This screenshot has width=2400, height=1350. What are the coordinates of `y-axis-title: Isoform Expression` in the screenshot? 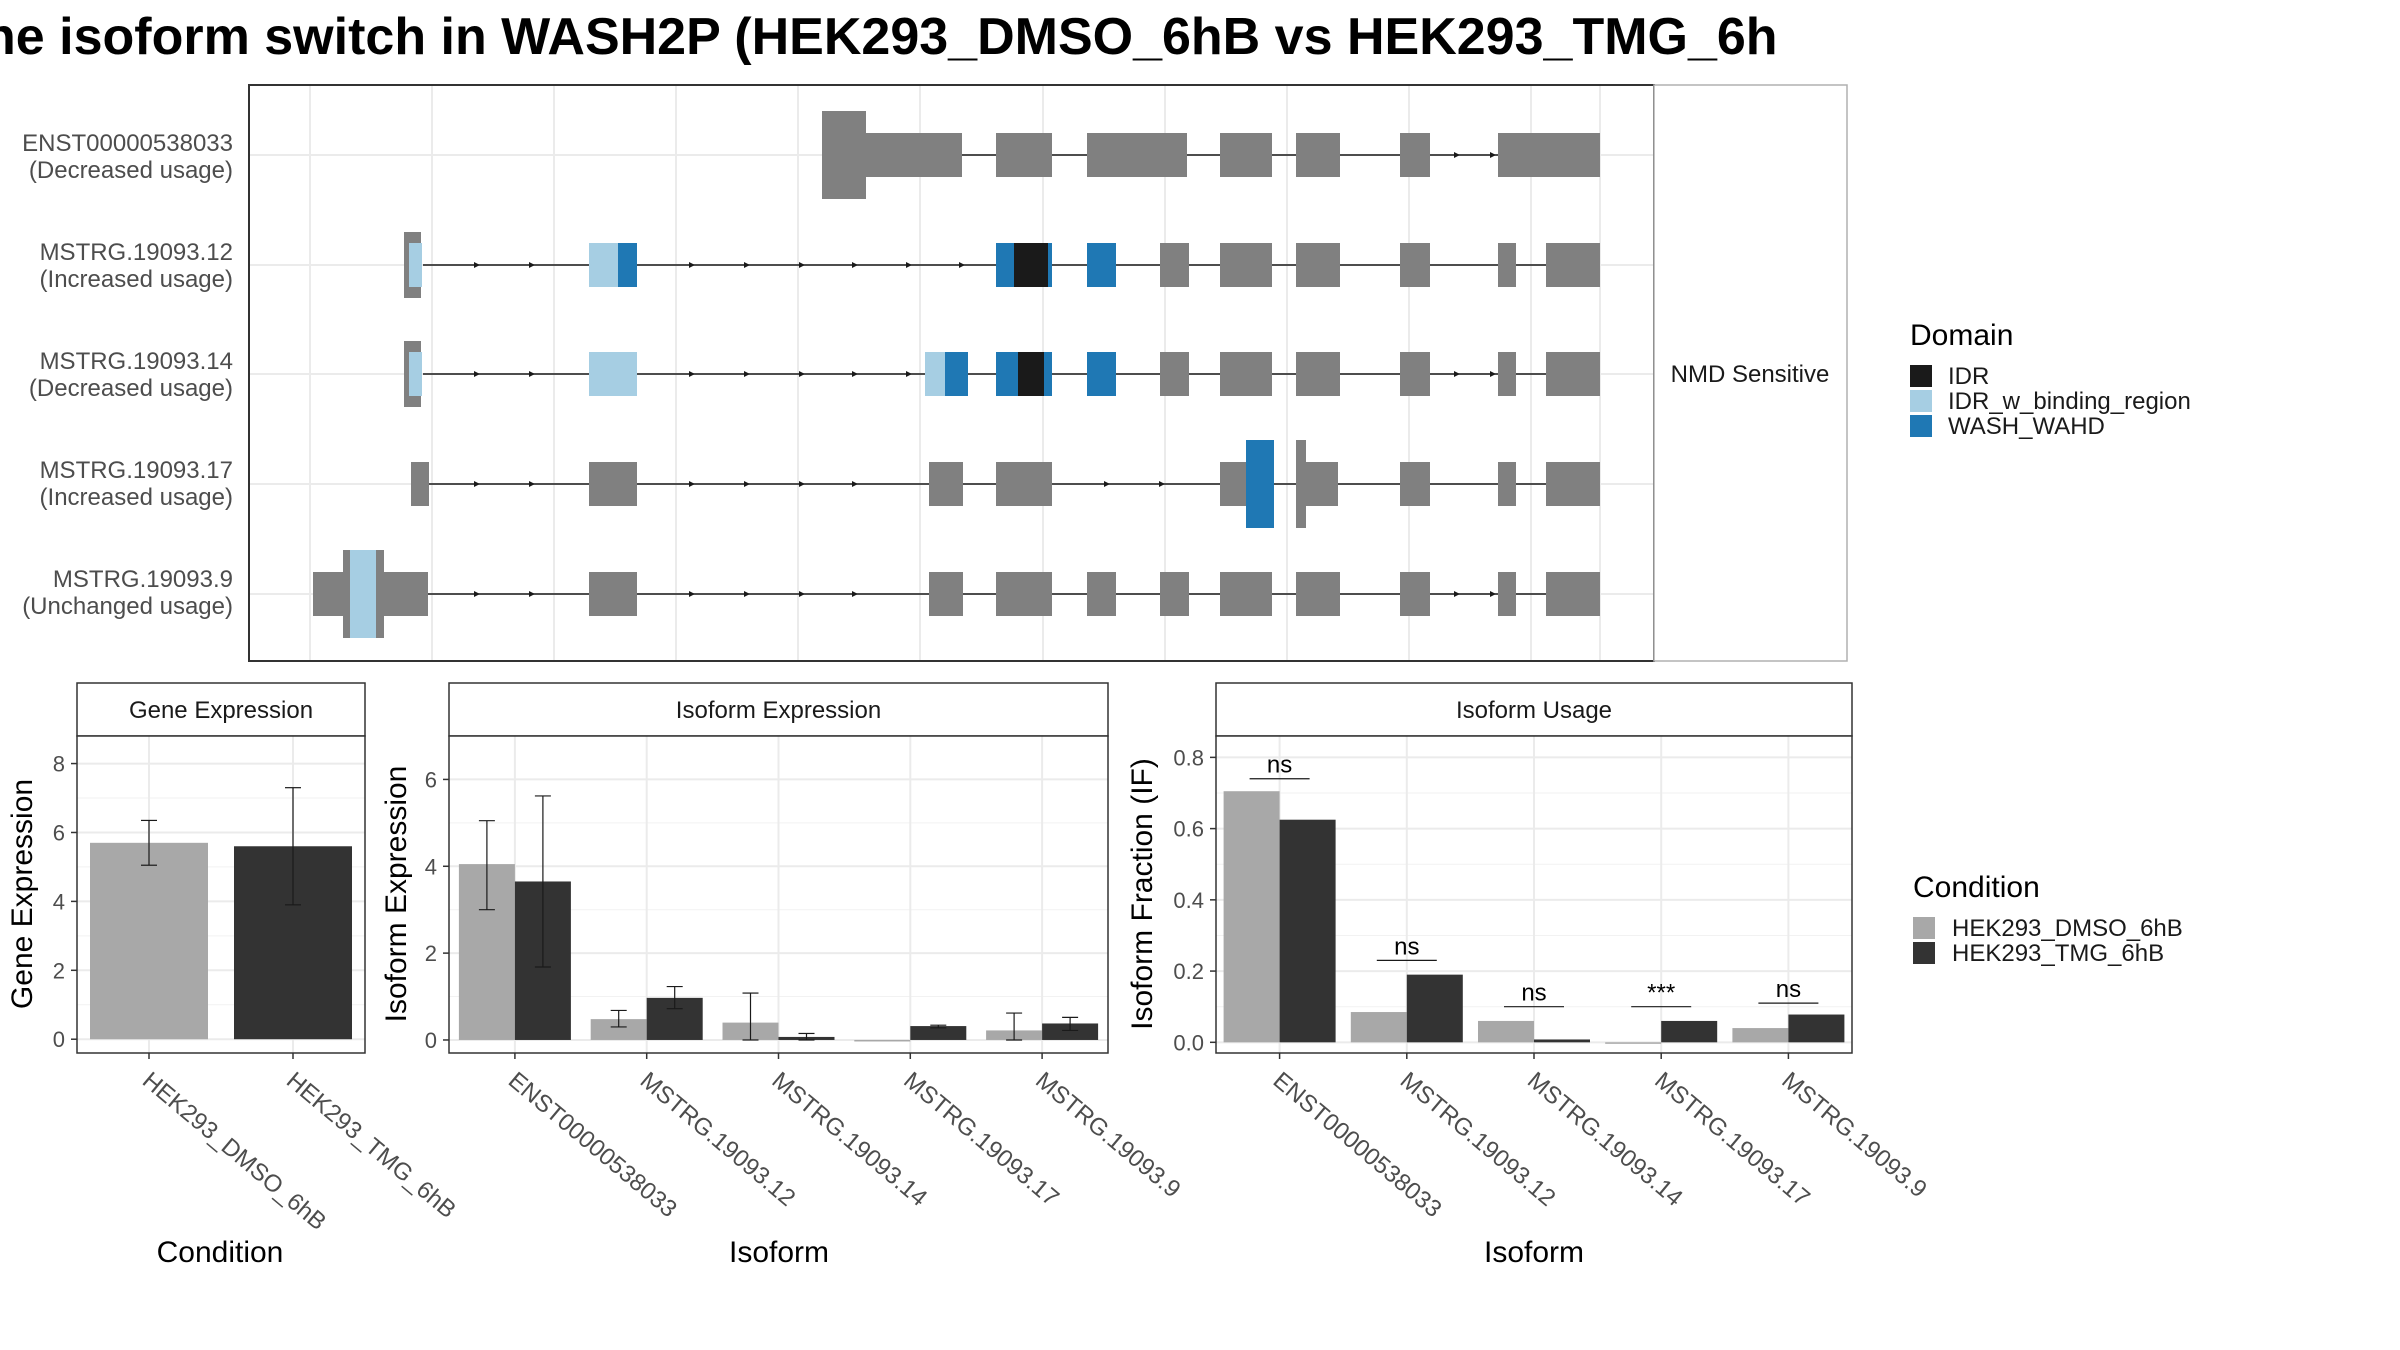 It's located at (396, 894).